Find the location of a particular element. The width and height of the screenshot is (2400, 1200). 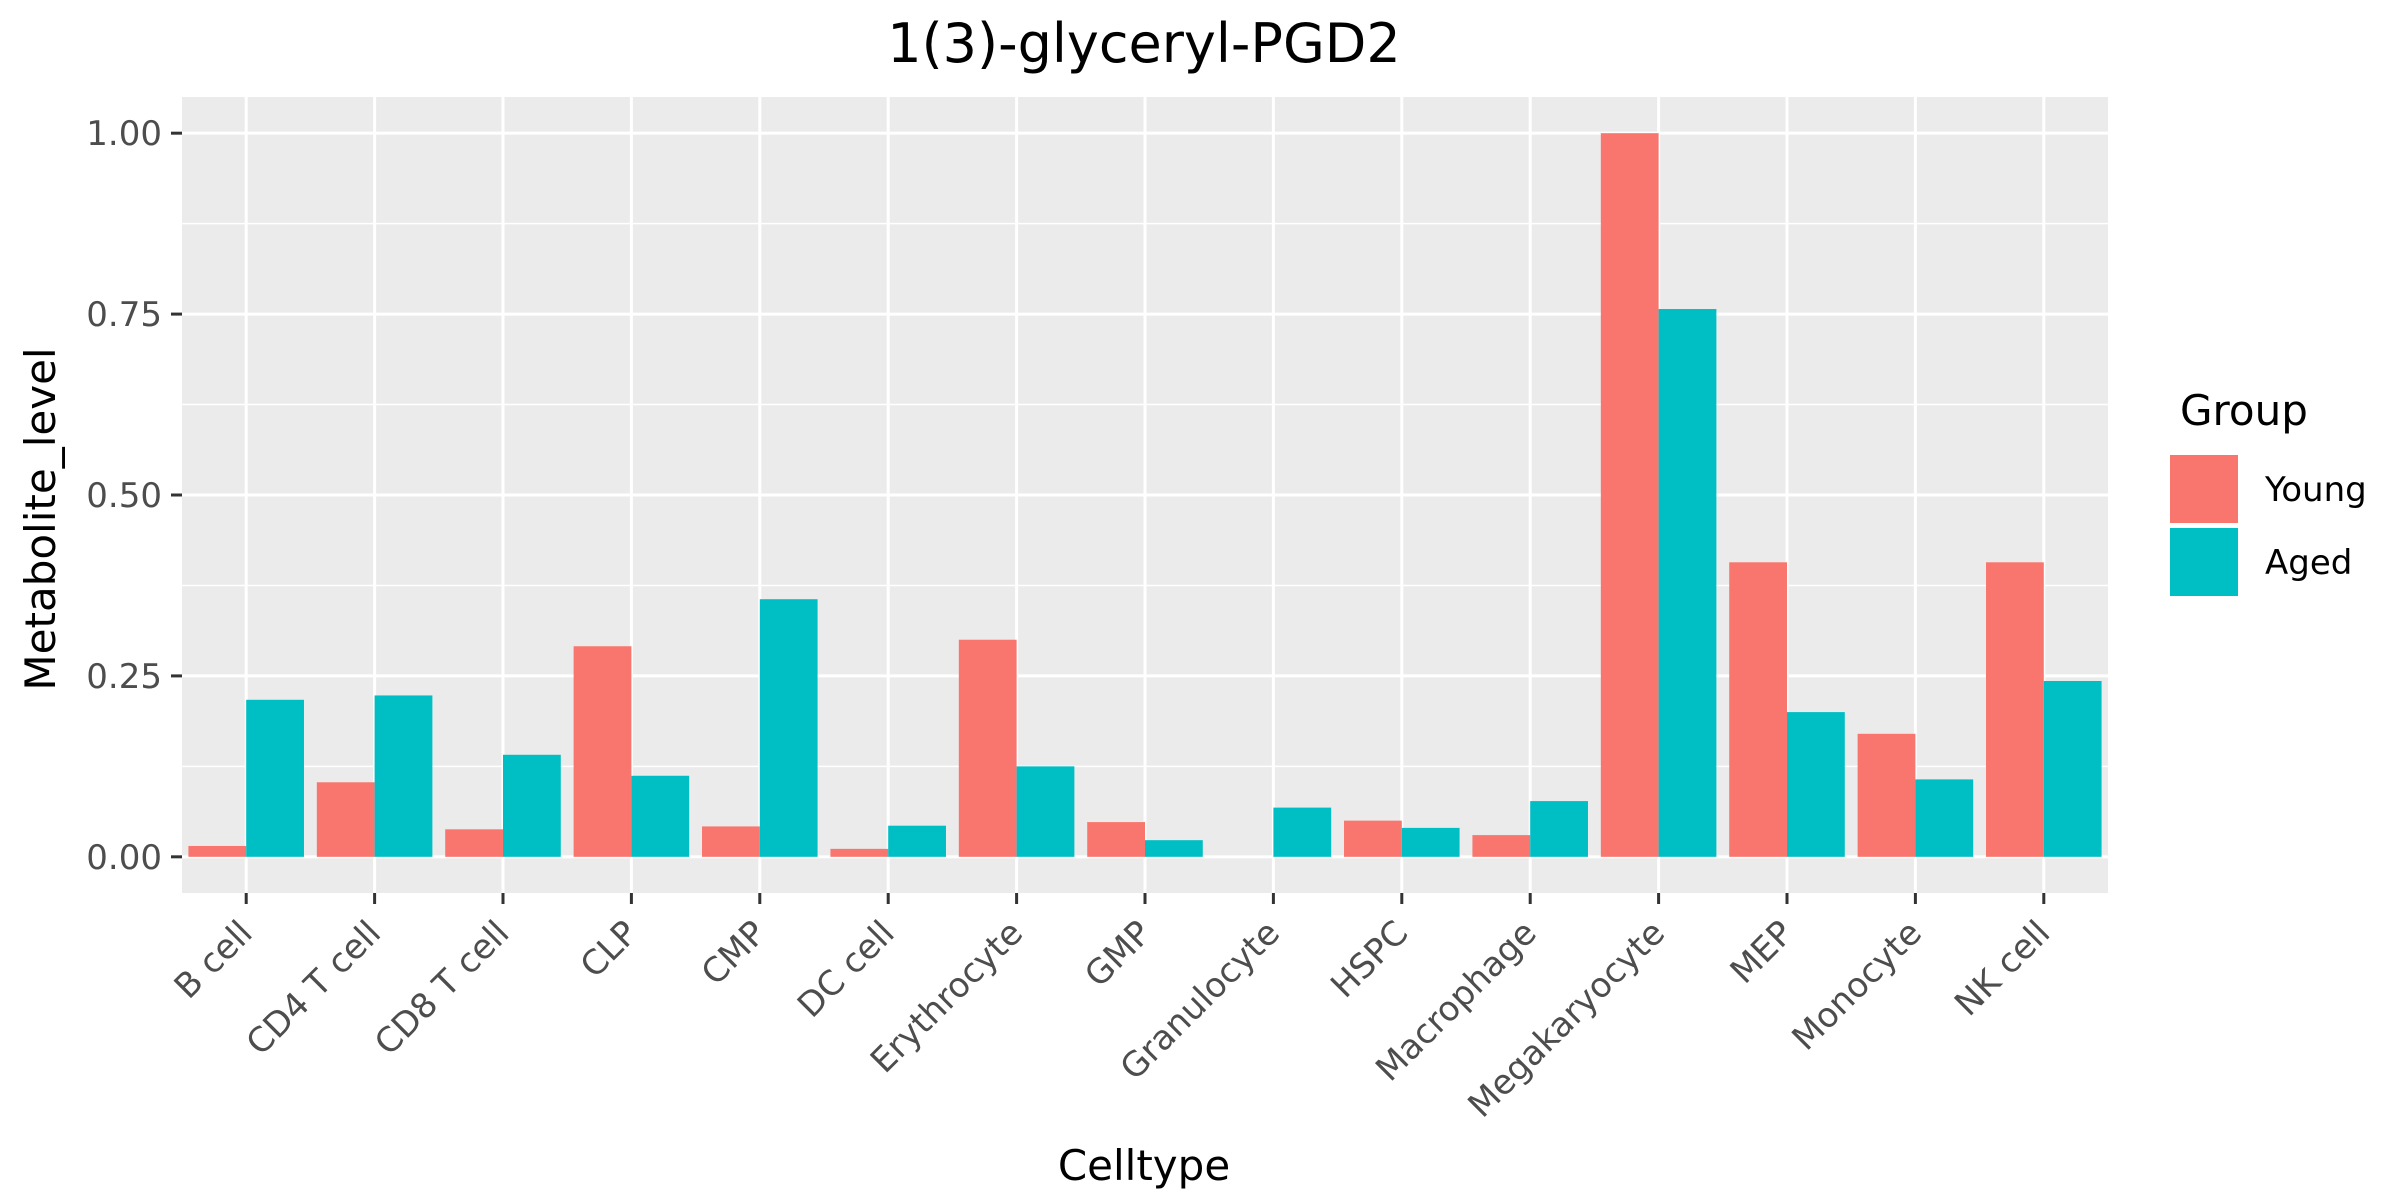

legend-key-aged is located at coordinates (2204, 562).